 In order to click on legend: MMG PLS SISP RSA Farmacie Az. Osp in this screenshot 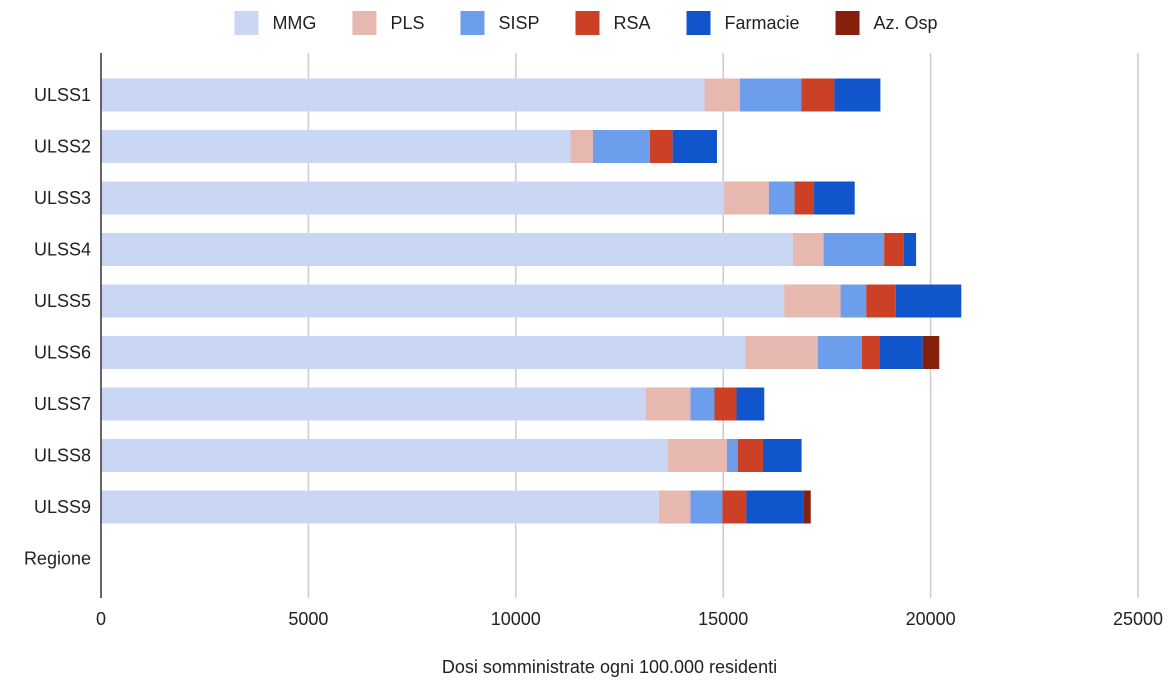, I will do `click(586, 23)`.